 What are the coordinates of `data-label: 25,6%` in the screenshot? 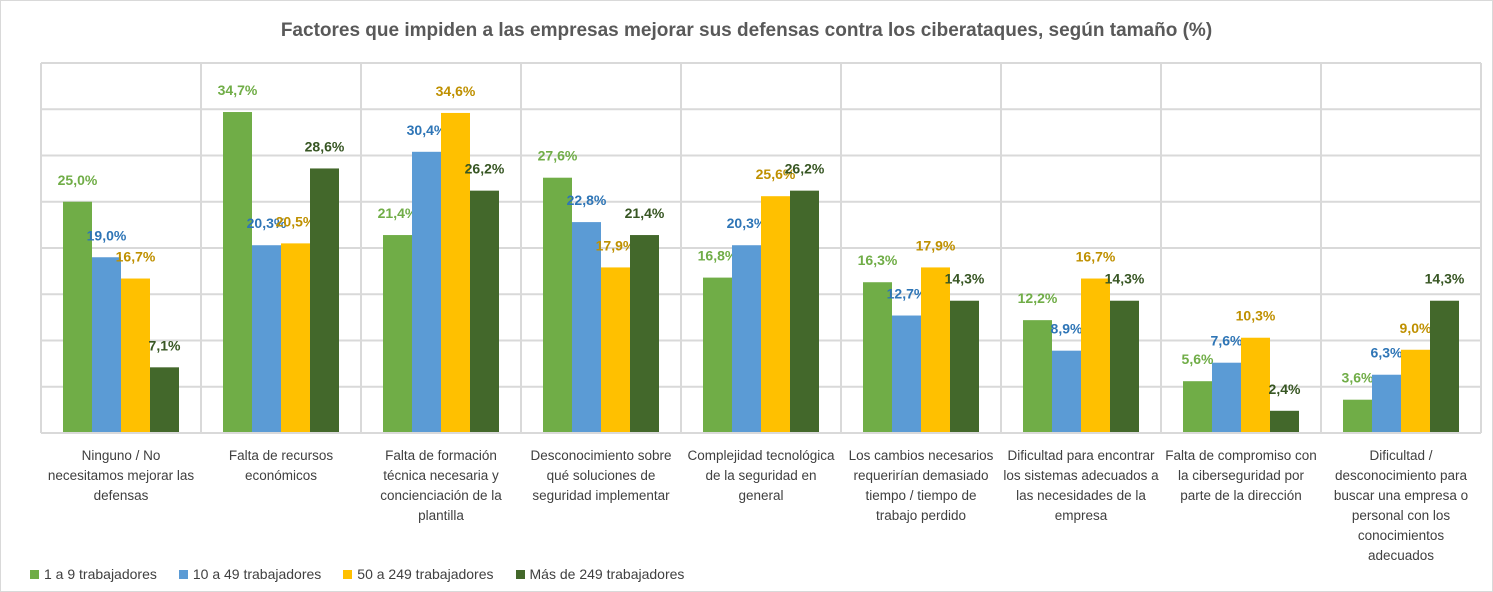 It's located at (776, 174).